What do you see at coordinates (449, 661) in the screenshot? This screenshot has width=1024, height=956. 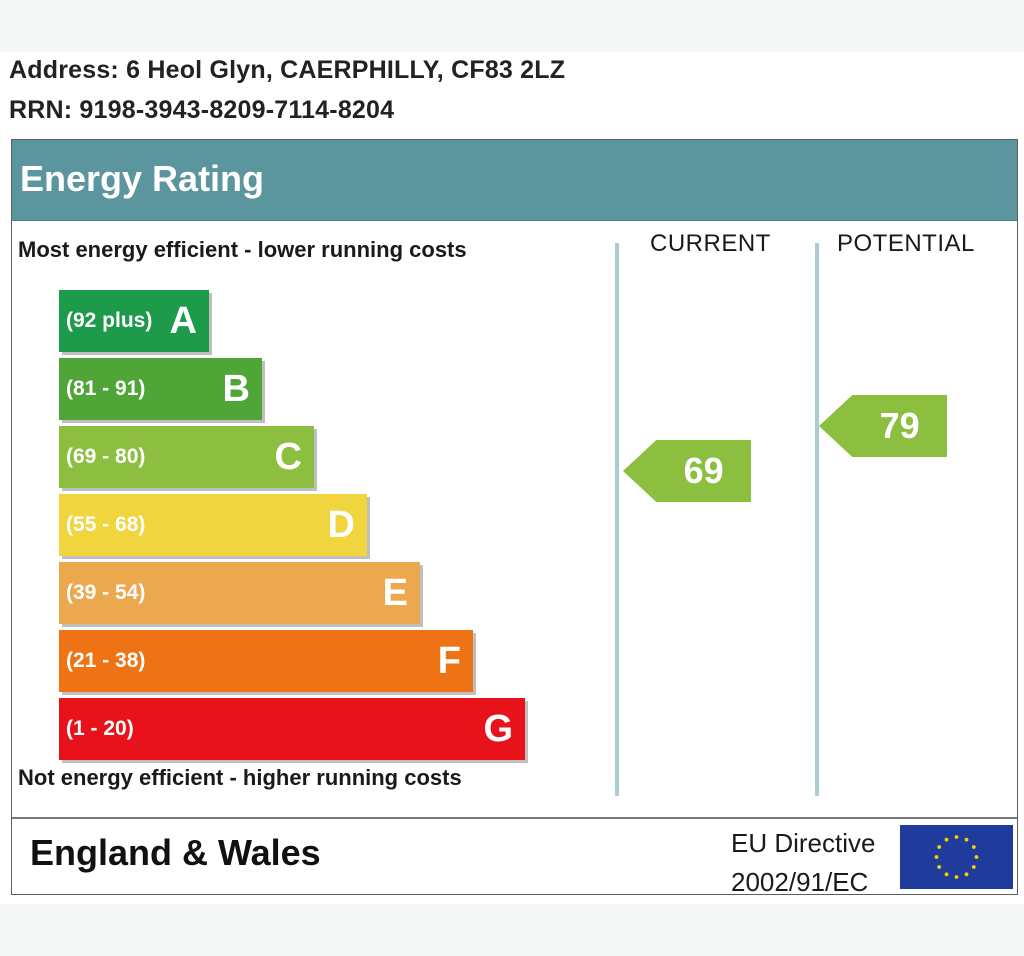 I see `band-f-letter: F` at bounding box center [449, 661].